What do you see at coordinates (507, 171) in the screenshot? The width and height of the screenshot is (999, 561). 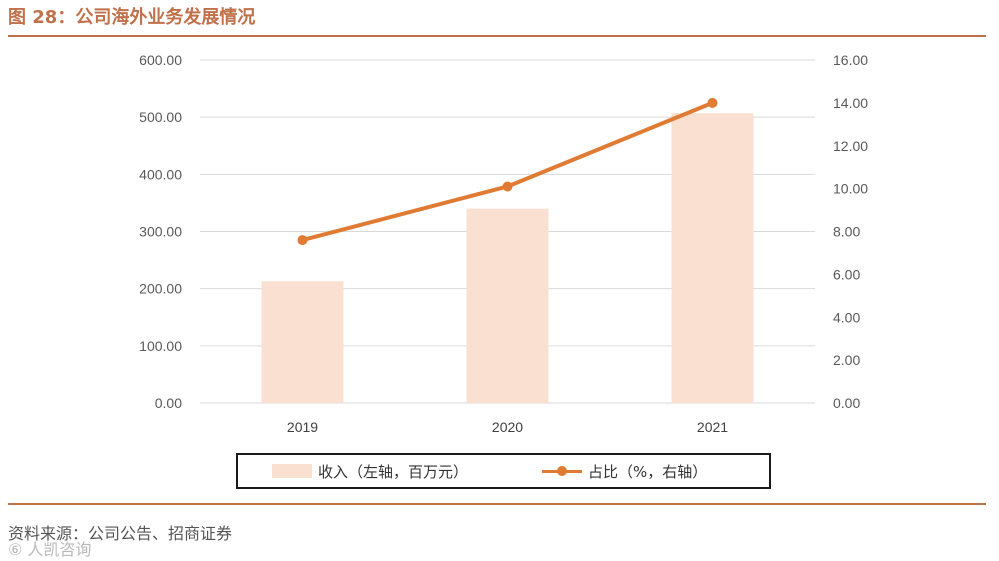 I see `line-series` at bounding box center [507, 171].